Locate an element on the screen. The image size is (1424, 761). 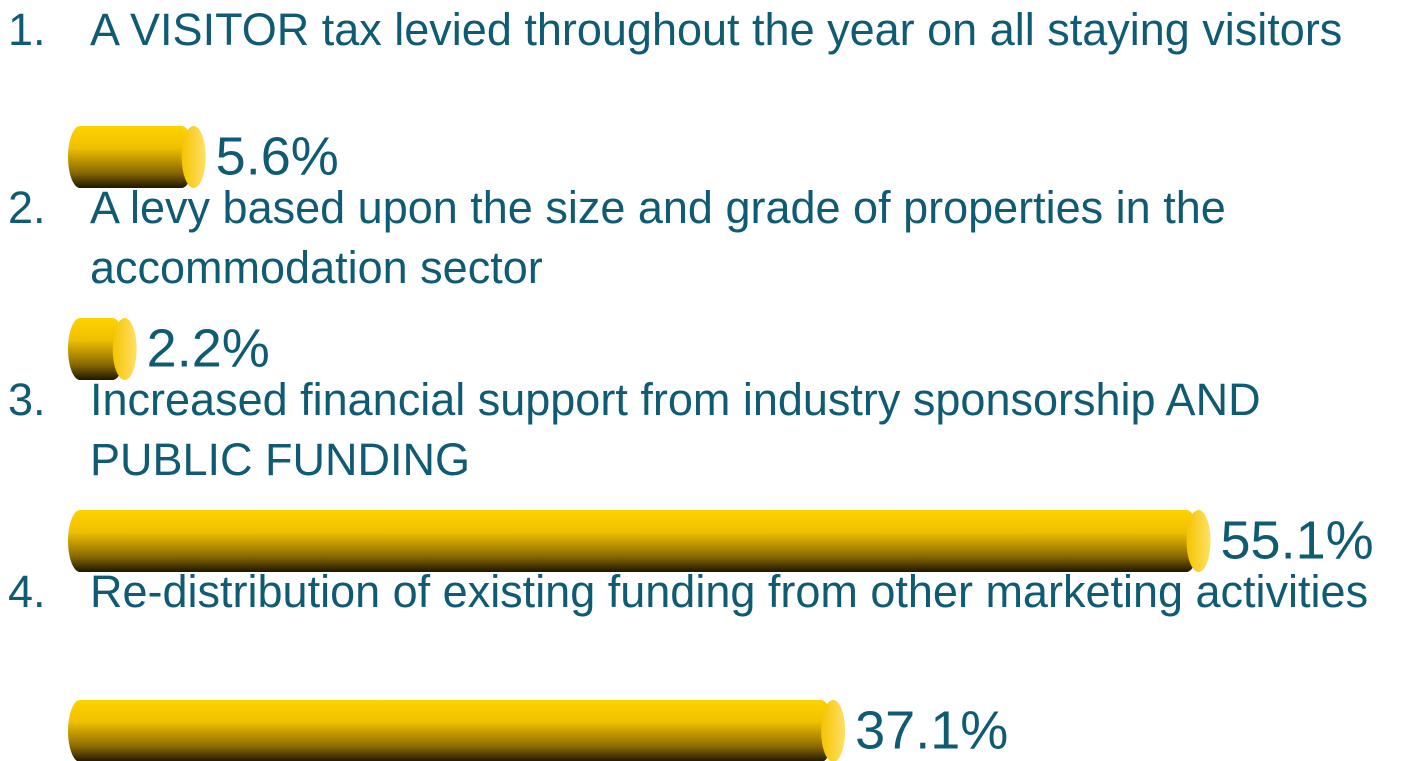
item-number: 4. is located at coordinates (27, 591).